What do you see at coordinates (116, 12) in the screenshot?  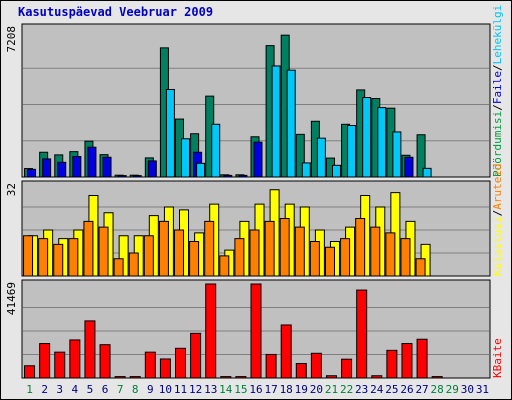 I see `chart-title: Kasutuspäevad Veebruar 2009` at bounding box center [116, 12].